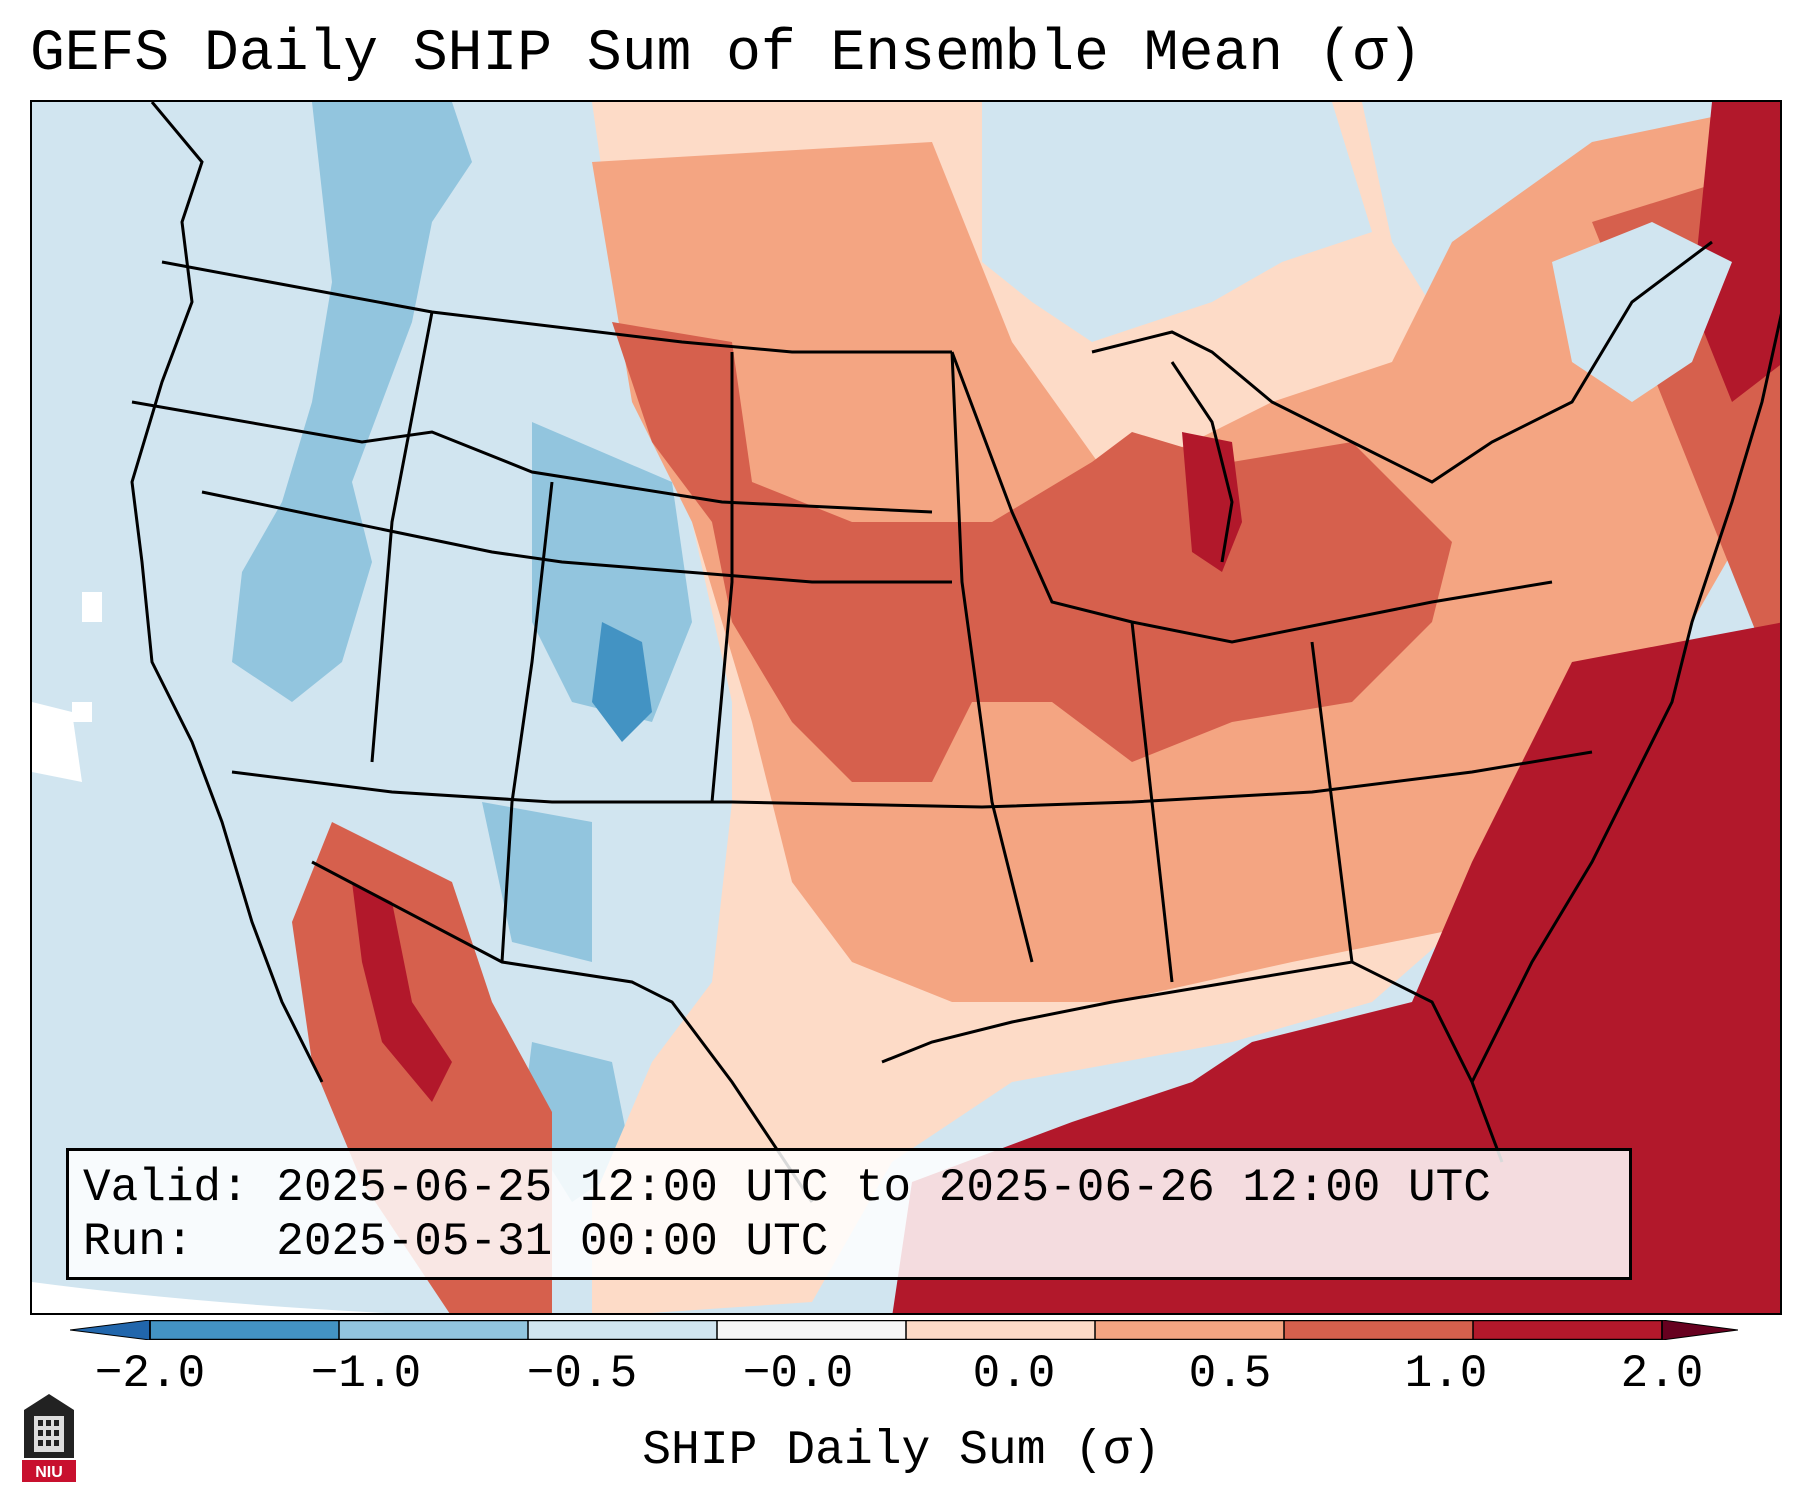 This screenshot has width=1803, height=1506. I want to click on state-line-midwest, so click(1251, 497).